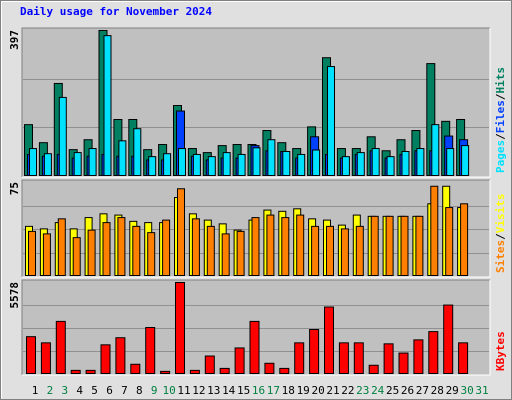  What do you see at coordinates (303, 390) in the screenshot?
I see `x-tick-label: 19` at bounding box center [303, 390].